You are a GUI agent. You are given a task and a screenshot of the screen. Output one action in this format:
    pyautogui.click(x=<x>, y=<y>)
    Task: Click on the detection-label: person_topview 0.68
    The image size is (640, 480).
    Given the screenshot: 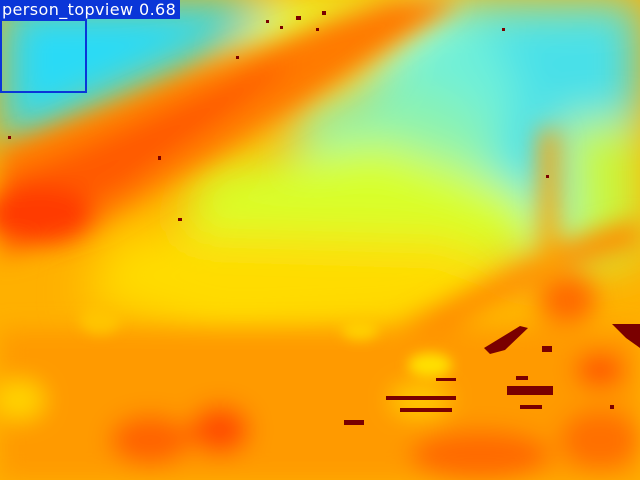 What is the action you would take?
    pyautogui.click(x=90, y=9)
    